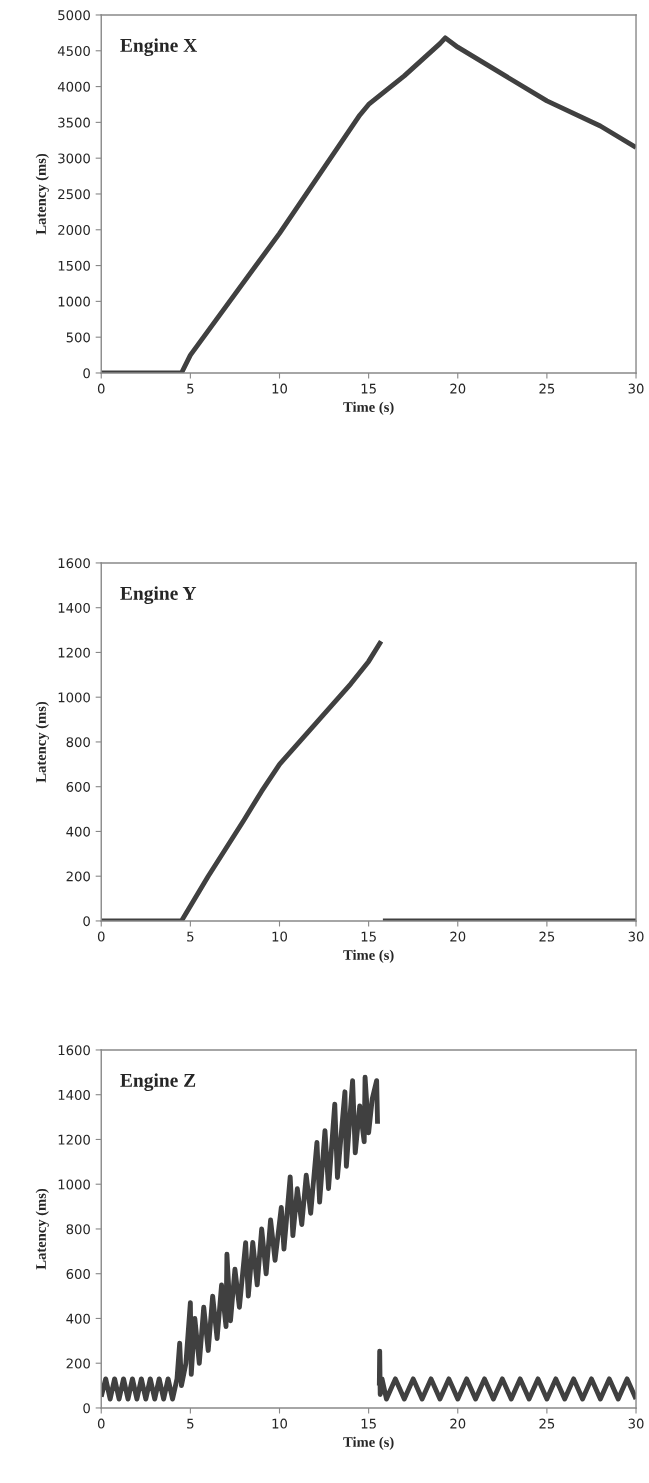 This screenshot has height=1483, width=649. Describe the element at coordinates (158, 1082) in the screenshot. I see `text: Engine Z` at that location.